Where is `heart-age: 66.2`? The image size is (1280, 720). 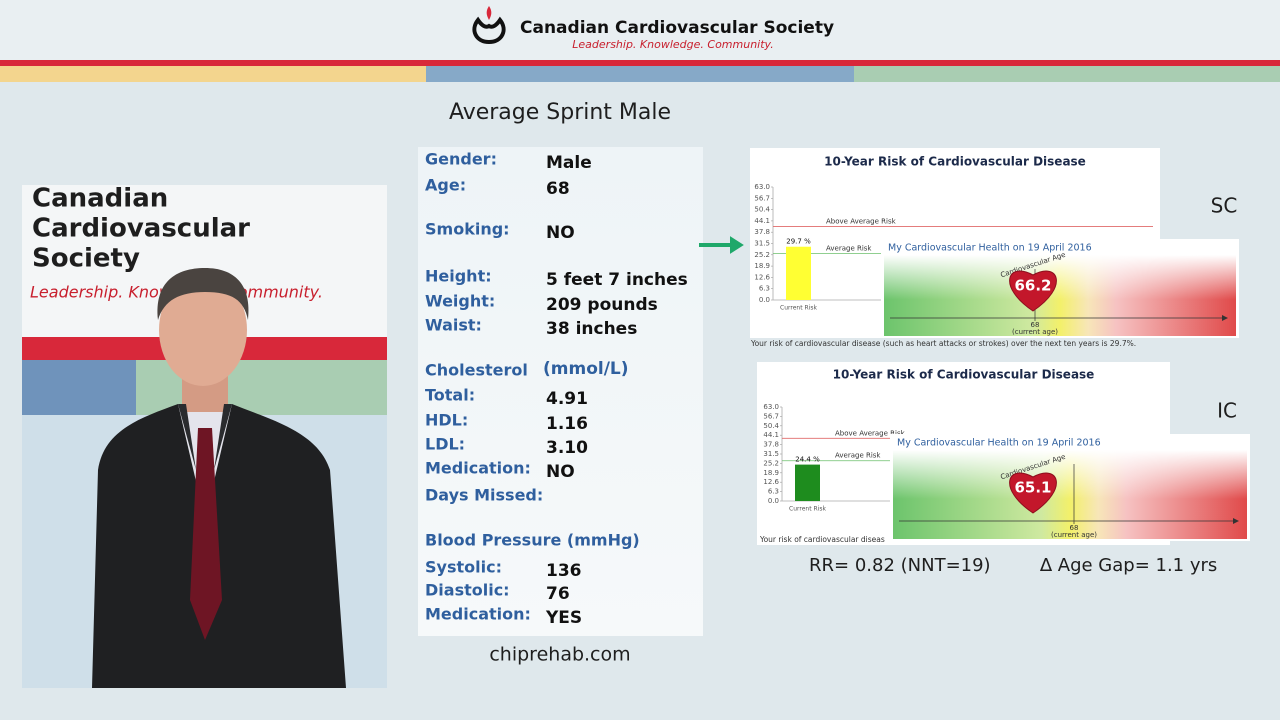 heart-age: 66.2 is located at coordinates (1032, 286).